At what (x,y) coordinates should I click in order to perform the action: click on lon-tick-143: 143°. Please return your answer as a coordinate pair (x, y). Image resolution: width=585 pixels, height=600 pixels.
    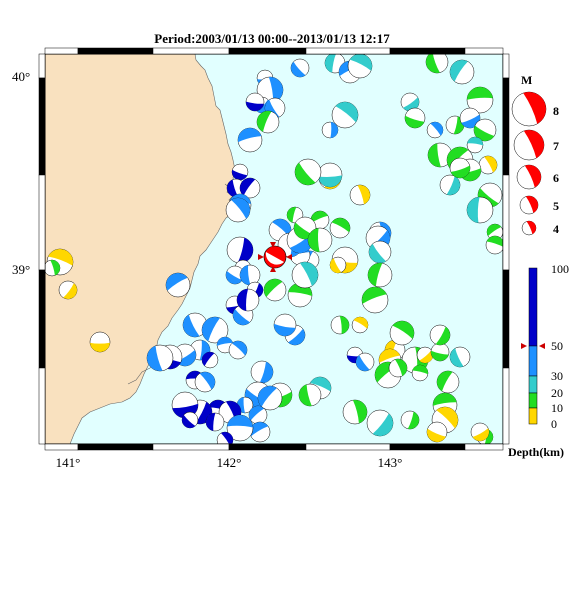
    Looking at the image, I should click on (390, 462).